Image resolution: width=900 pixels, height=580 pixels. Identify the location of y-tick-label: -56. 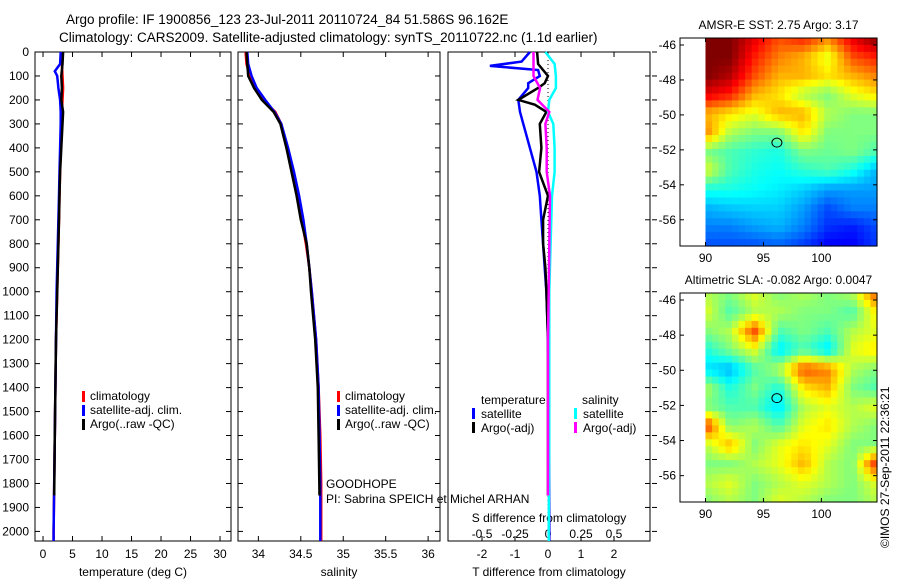
(668, 220).